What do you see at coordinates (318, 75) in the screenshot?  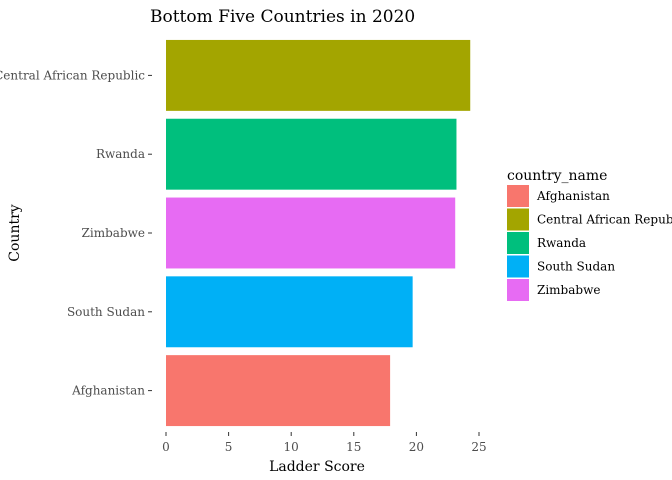 I see `bar-central-african-republic` at bounding box center [318, 75].